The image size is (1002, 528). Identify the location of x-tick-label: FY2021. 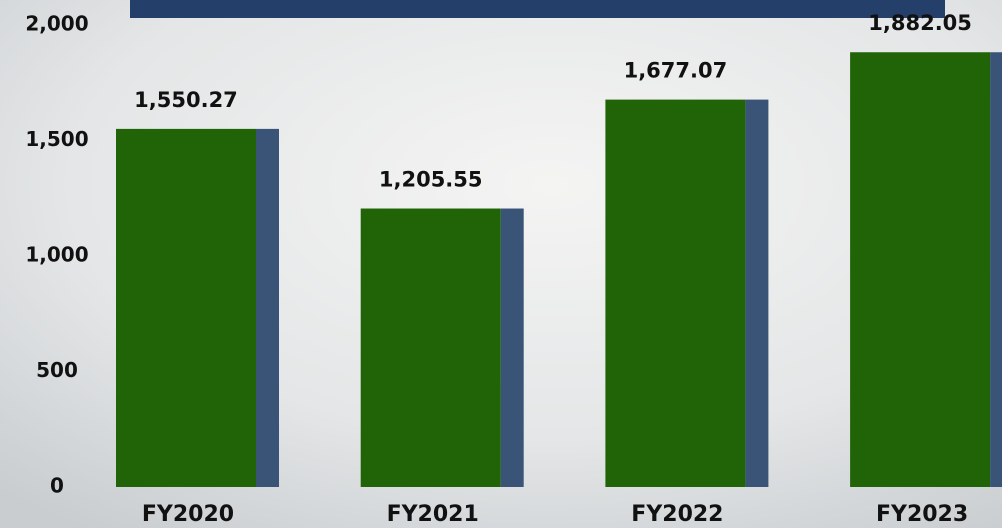
(433, 514).